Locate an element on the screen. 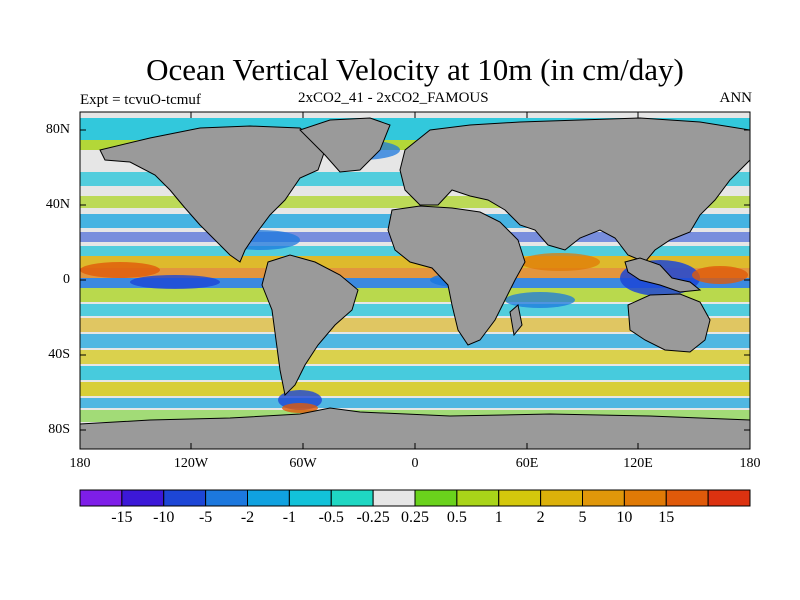 This screenshot has height=600, width=800. colorbar-label: -1 is located at coordinates (289, 517).